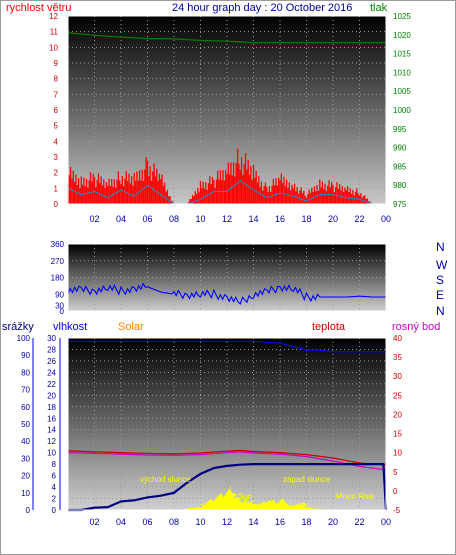 The image size is (456, 555). Describe the element at coordinates (226, 38) in the screenshot. I see `pressure-line` at that location.